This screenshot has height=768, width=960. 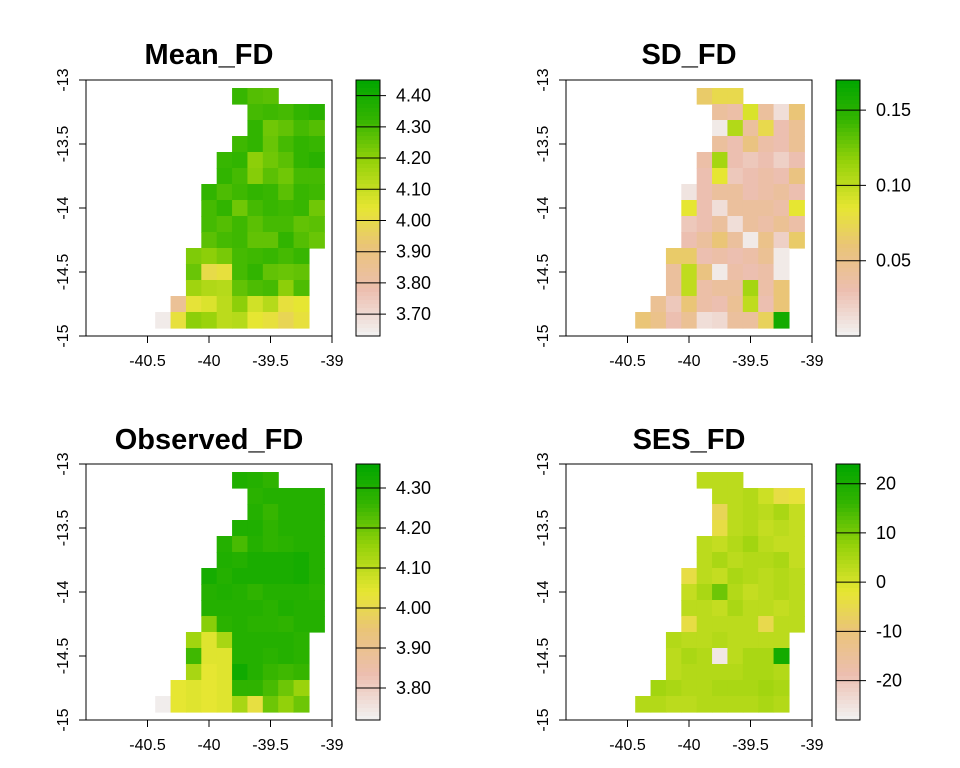 I want to click on x-tick-label: -39, so click(x=811, y=361).